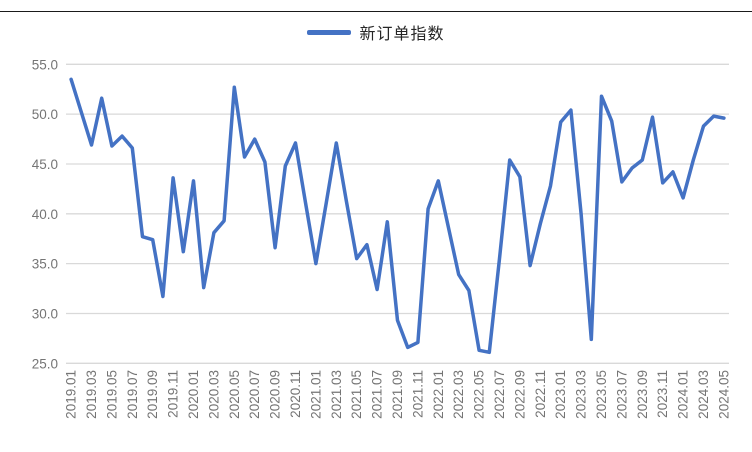 The image size is (752, 452). I want to click on x-axis-label: 2020.07, so click(254, 394).